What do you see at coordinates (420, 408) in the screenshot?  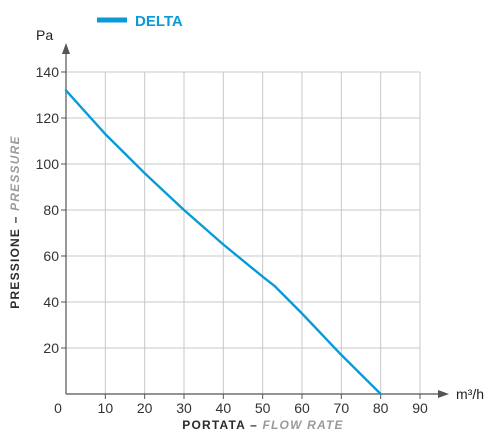 I see `x-tick-label: 90` at bounding box center [420, 408].